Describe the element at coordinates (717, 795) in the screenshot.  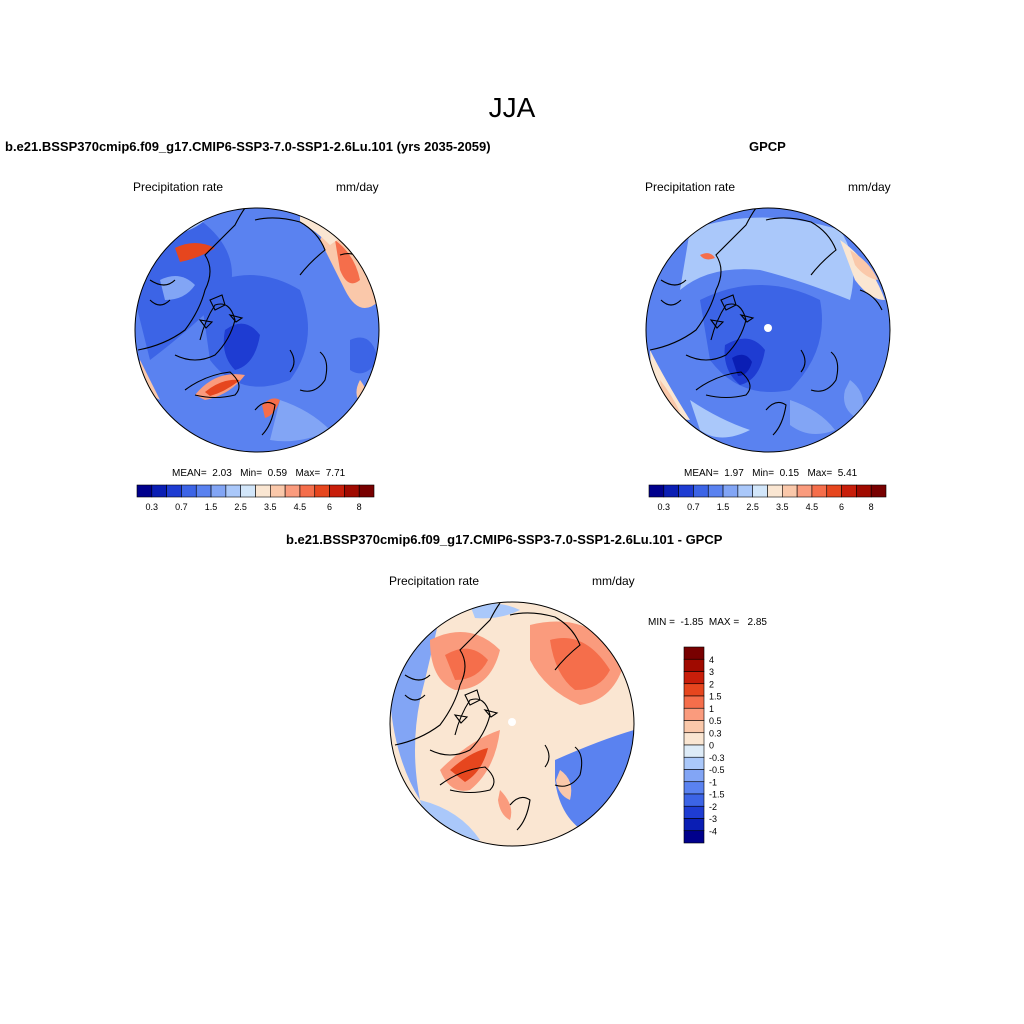
I see `colorbar-difference-tick-label: -1.5` at that location.